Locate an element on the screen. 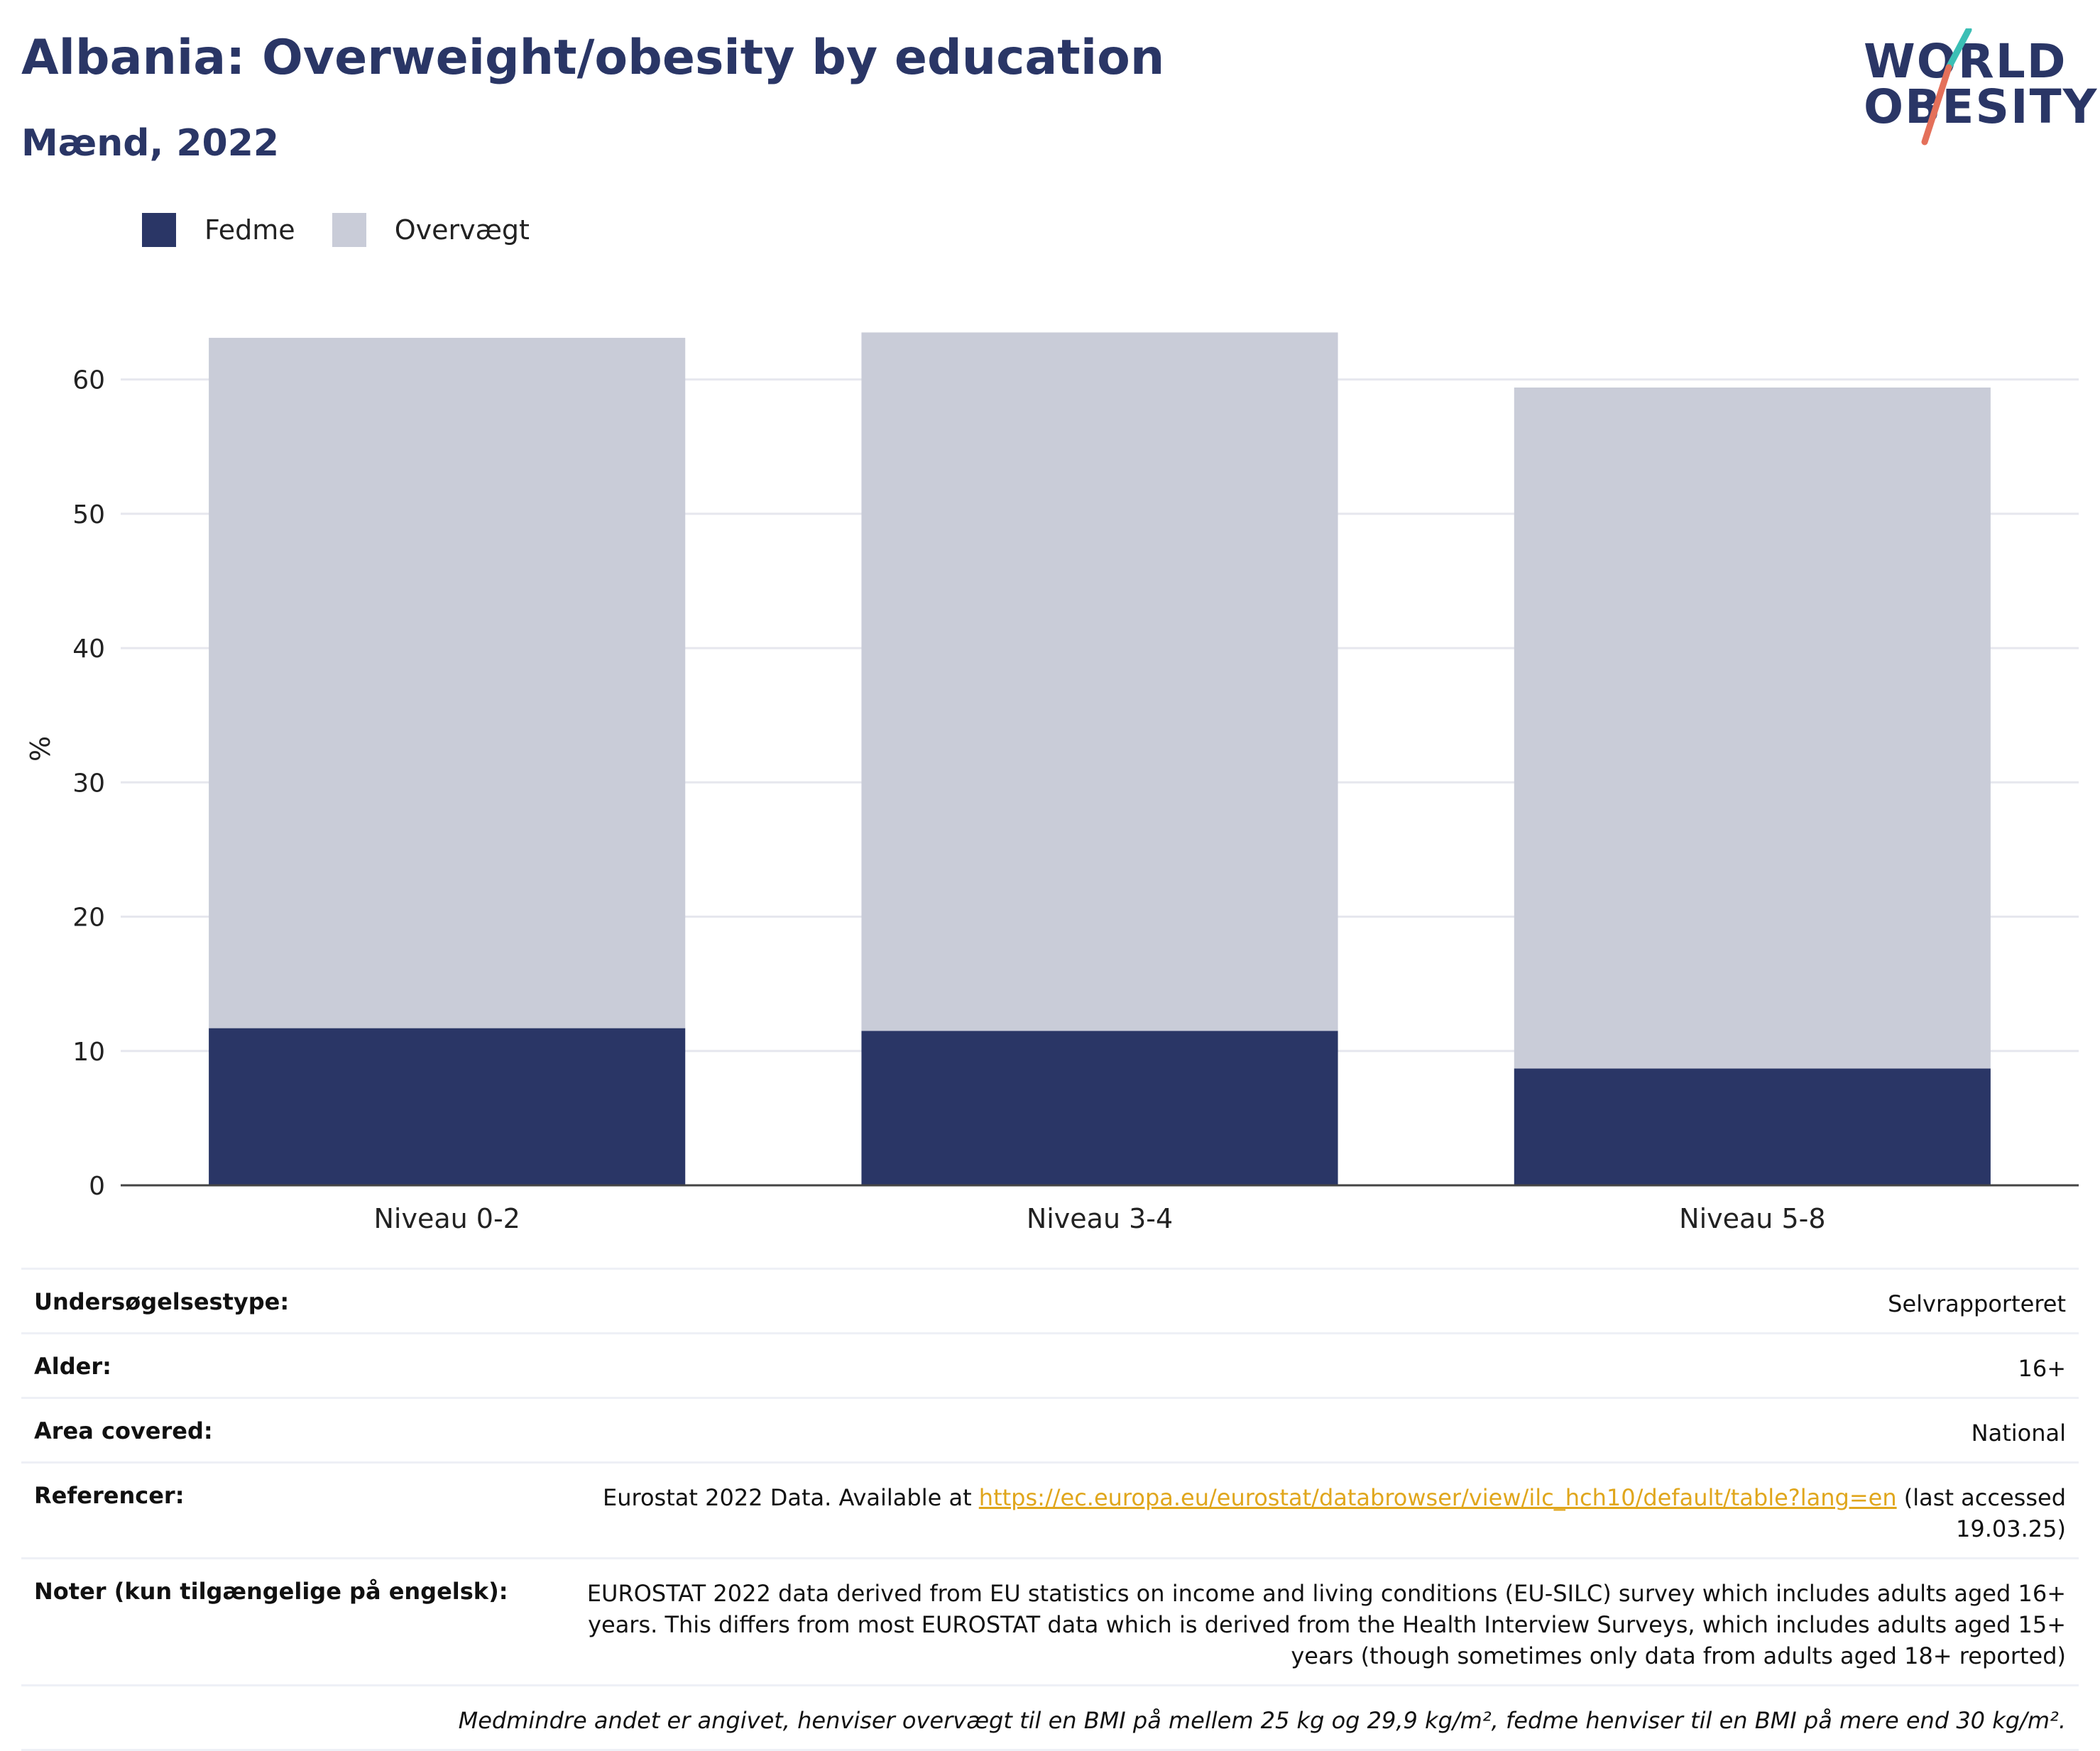  age-label: Alder: is located at coordinates (72, 1366).